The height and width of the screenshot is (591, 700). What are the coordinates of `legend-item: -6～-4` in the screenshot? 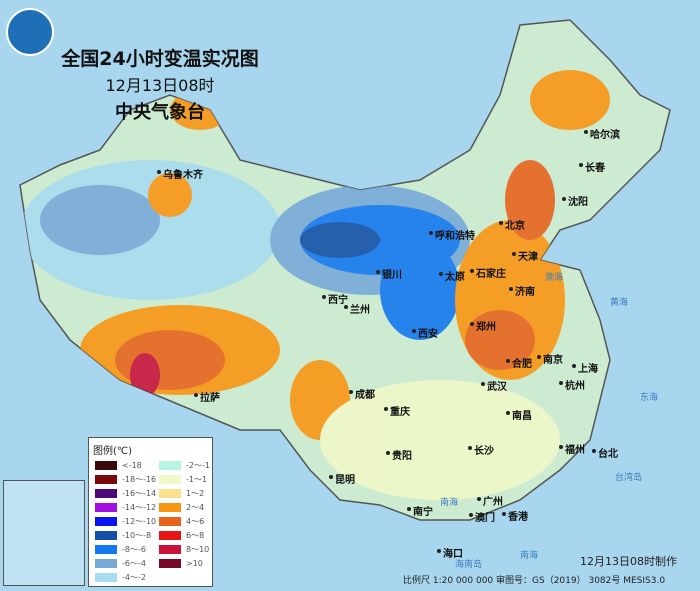 It's located at (120, 563).